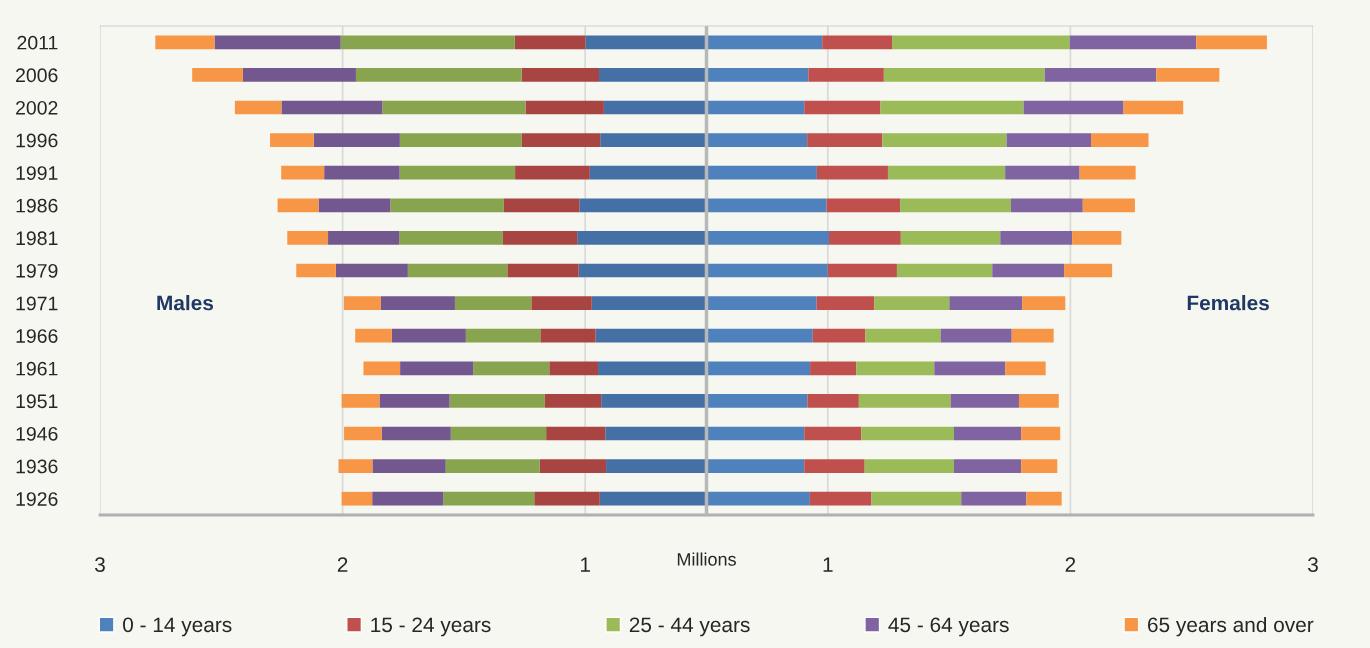 The width and height of the screenshot is (1370, 648). What do you see at coordinates (37, 303) in the screenshot?
I see `y-tick-label: 1971` at bounding box center [37, 303].